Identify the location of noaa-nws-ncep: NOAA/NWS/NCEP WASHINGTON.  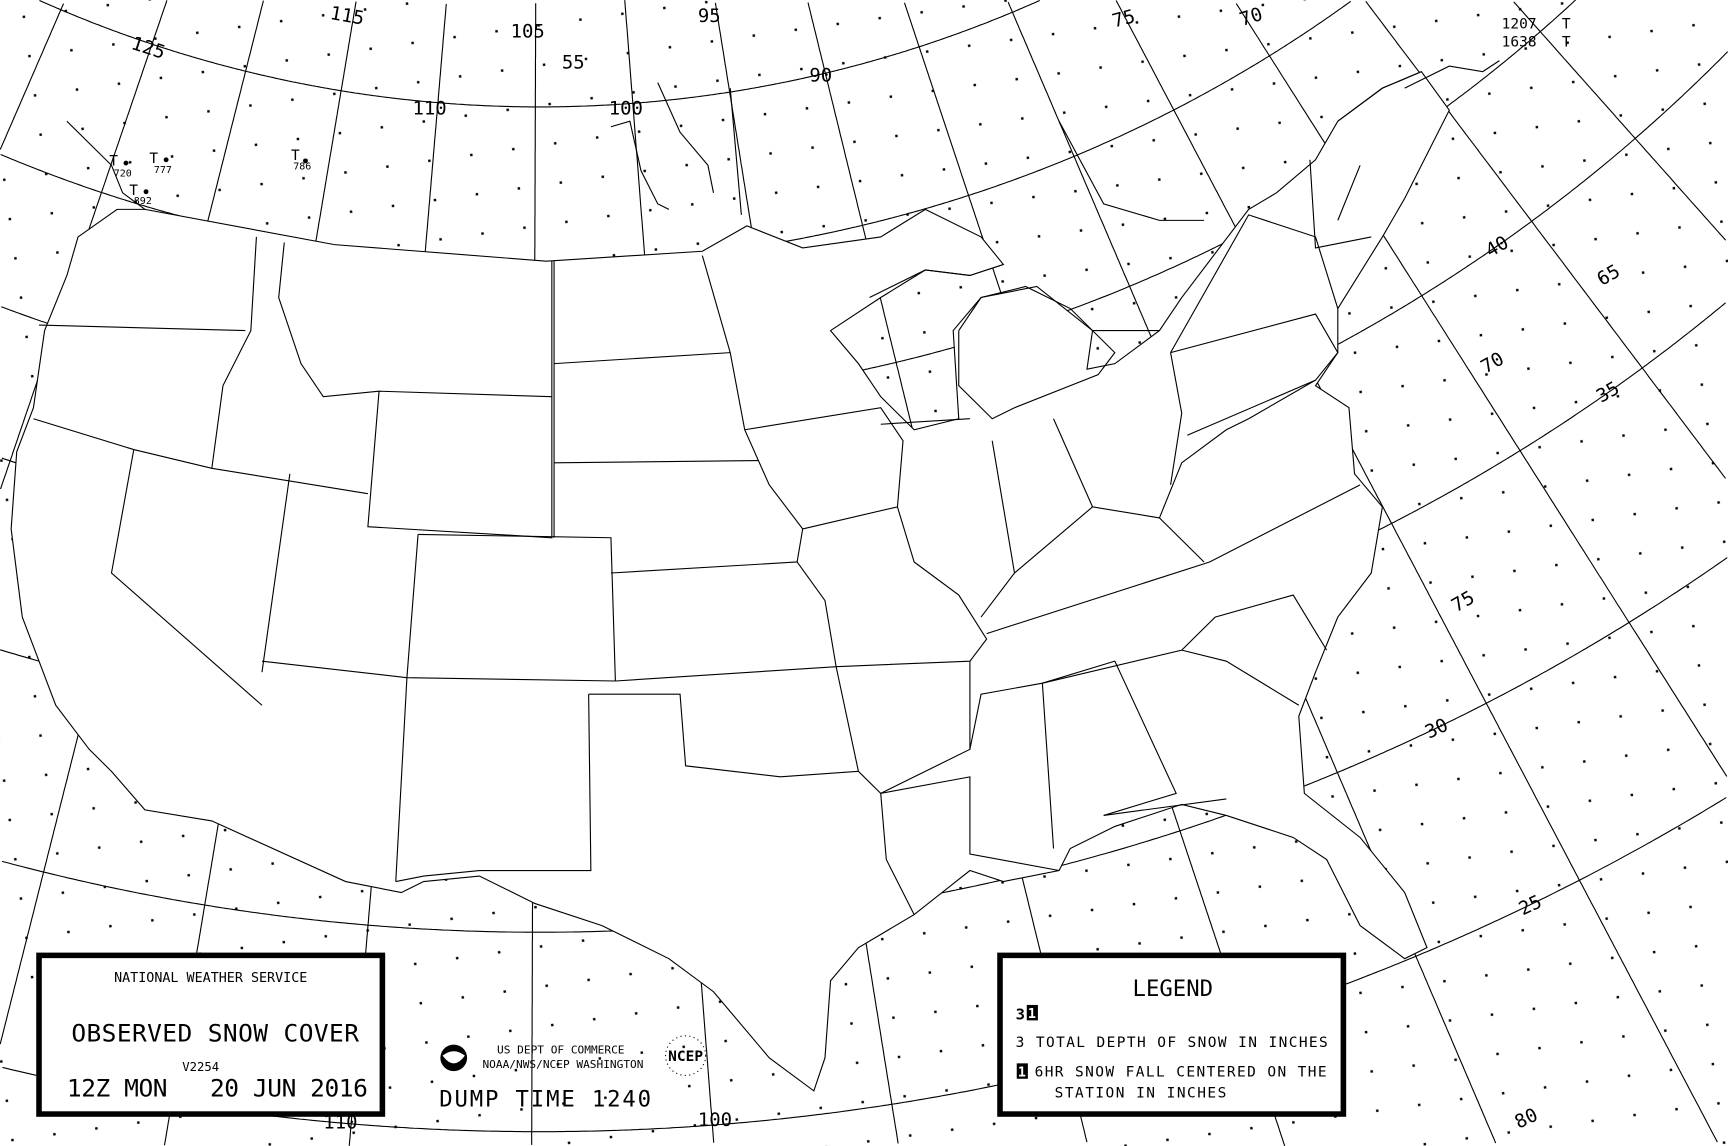
(562, 1064).